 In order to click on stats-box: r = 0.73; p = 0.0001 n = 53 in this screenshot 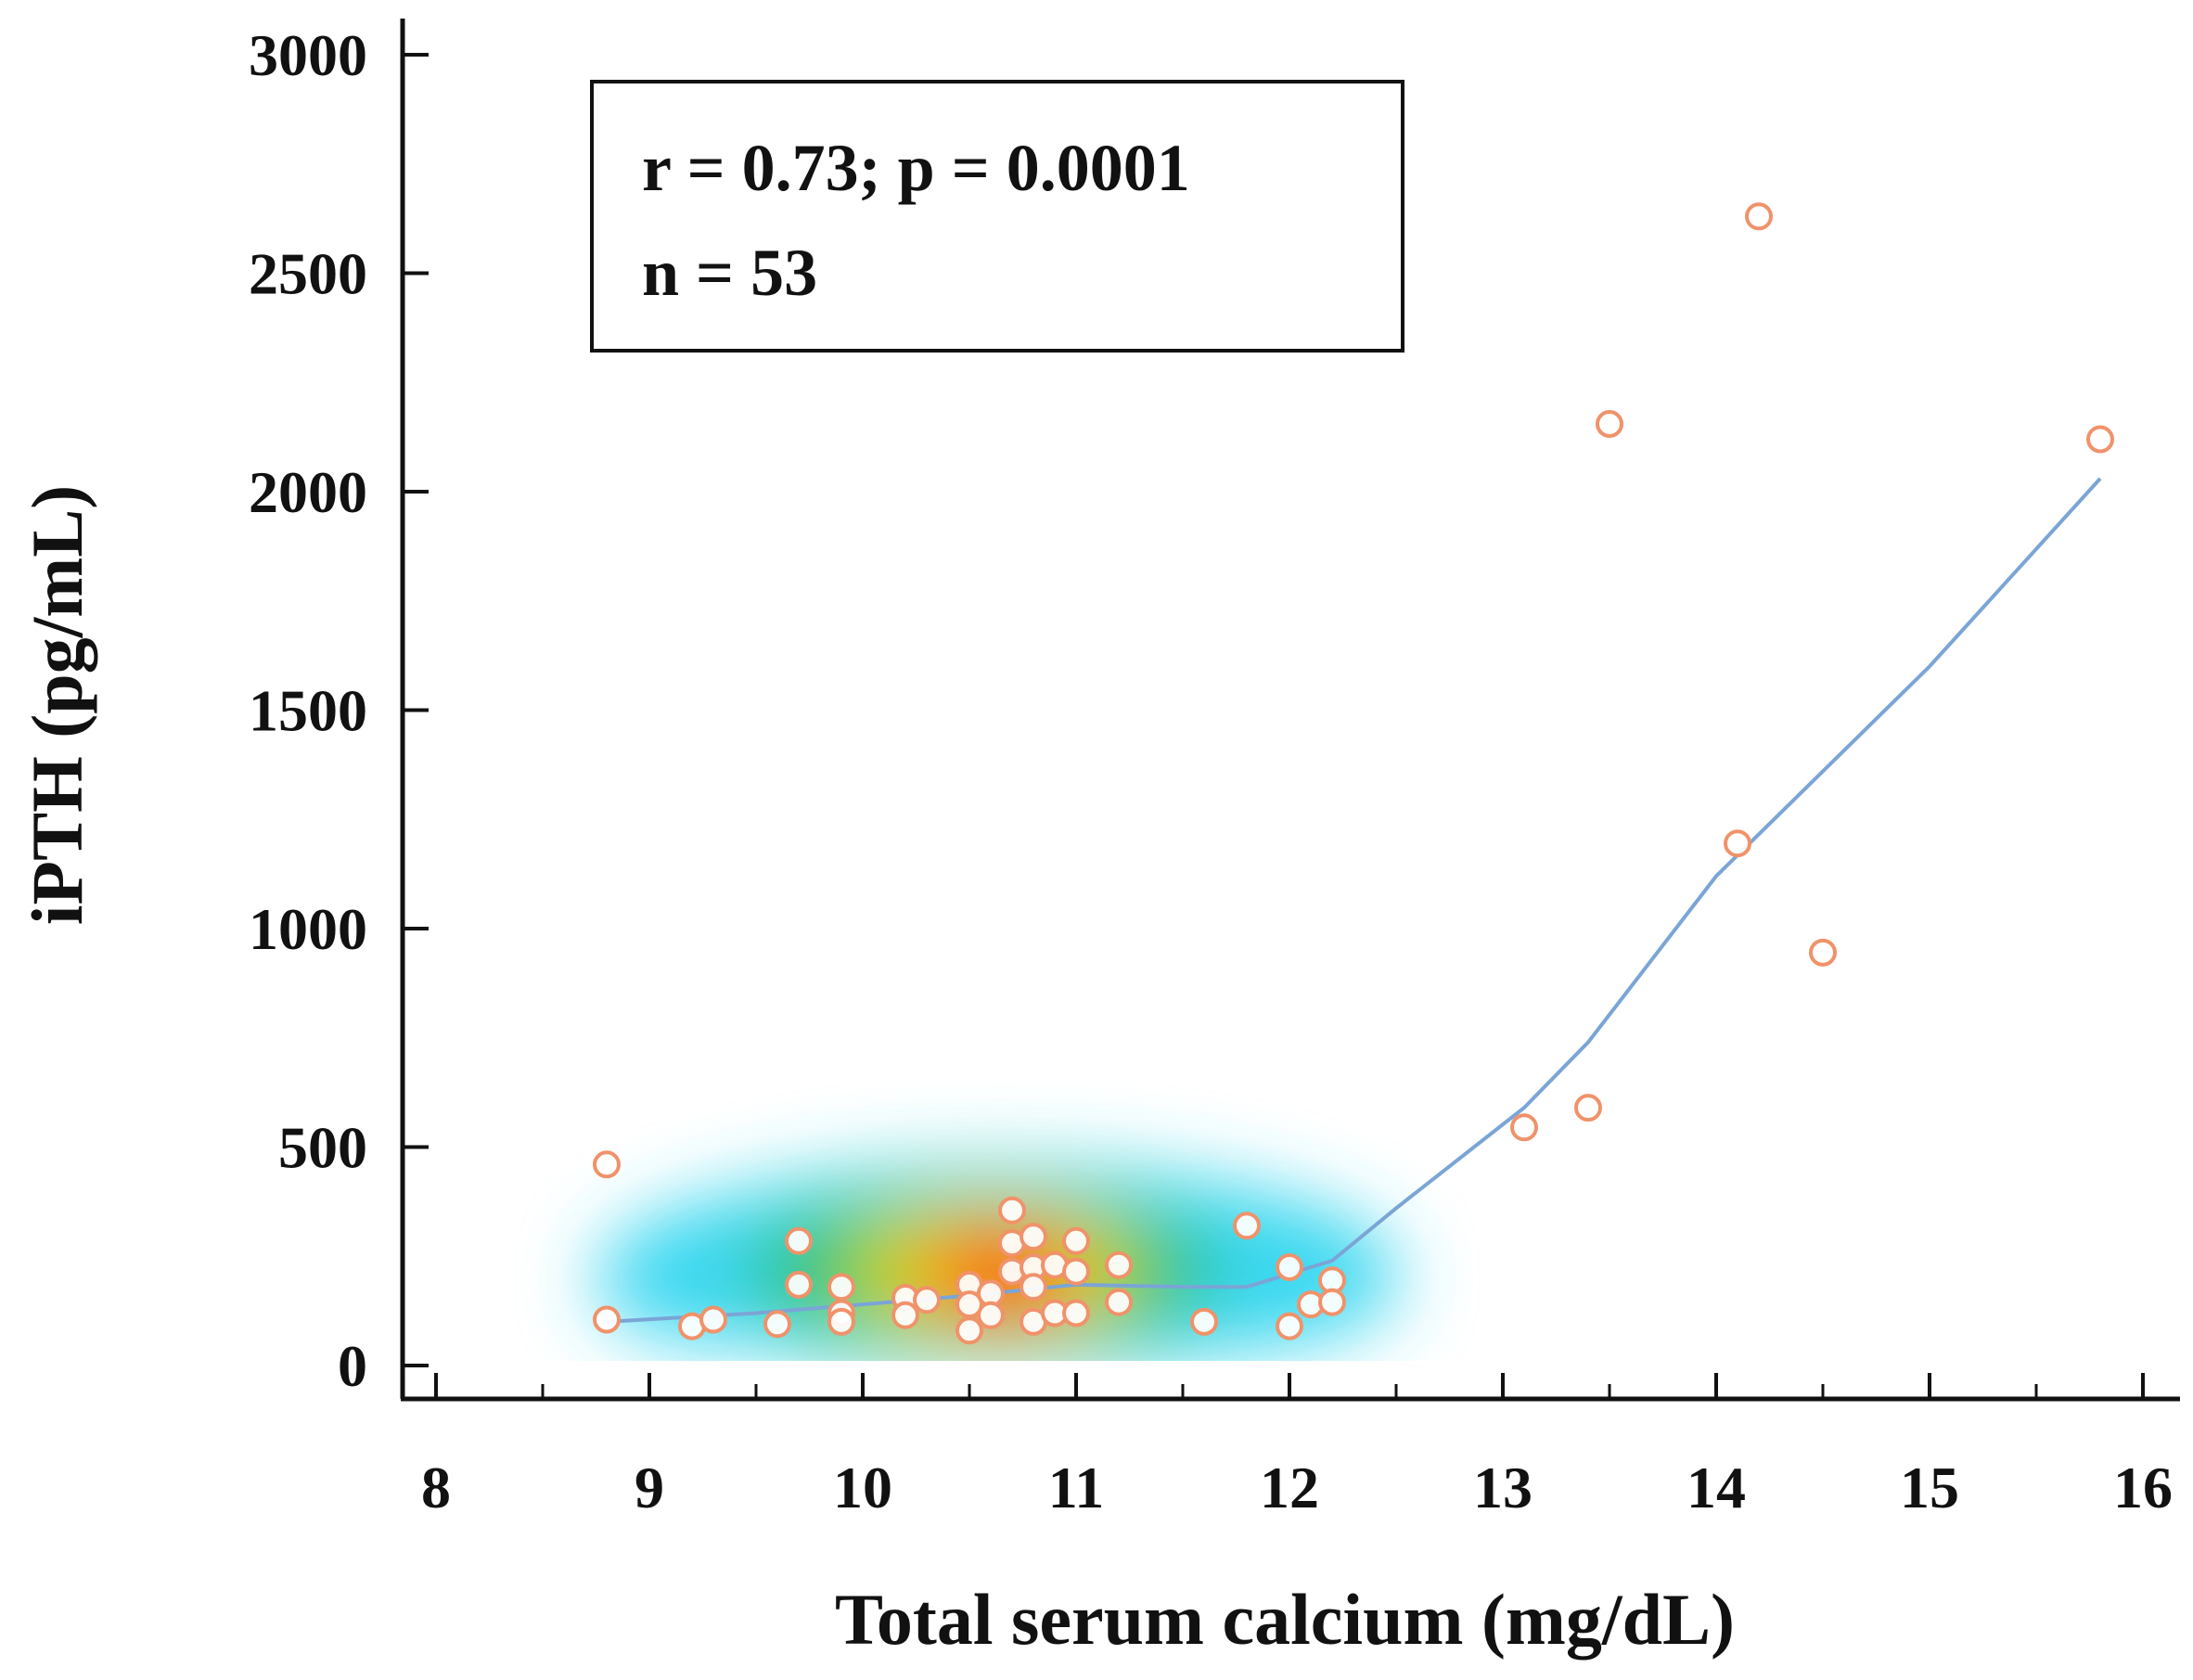, I will do `click(997, 216)`.